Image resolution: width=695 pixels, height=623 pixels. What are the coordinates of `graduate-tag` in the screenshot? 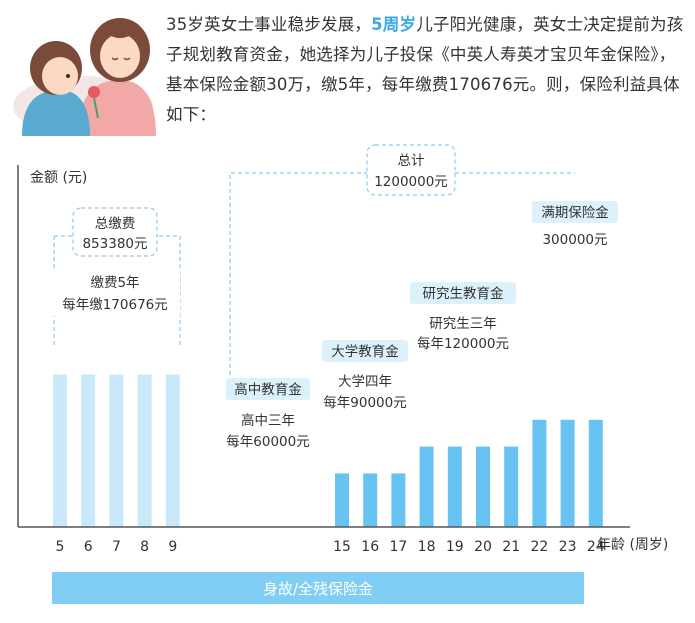 It's located at (463, 293).